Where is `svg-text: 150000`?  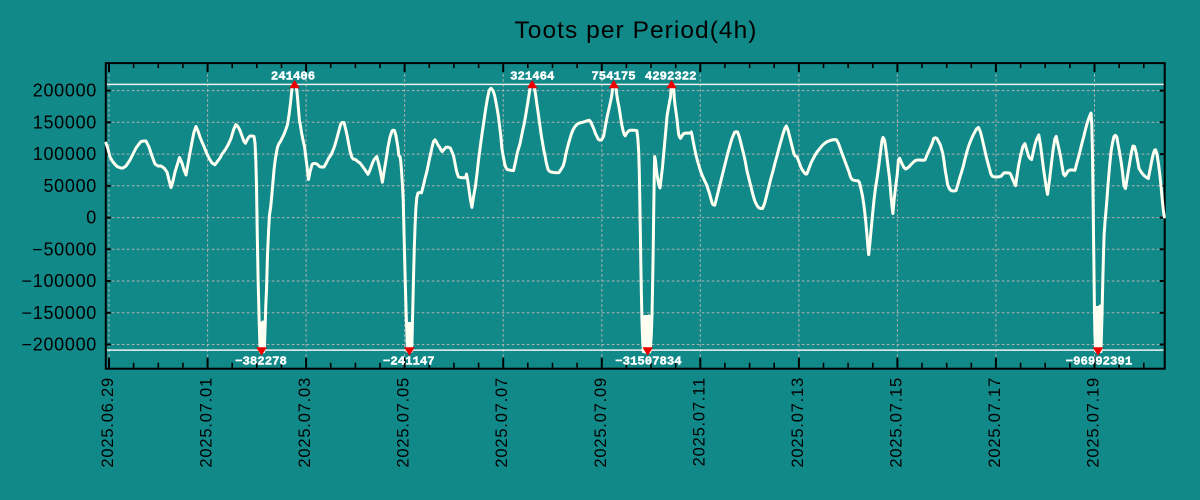 svg-text: 150000 is located at coordinates (65, 122).